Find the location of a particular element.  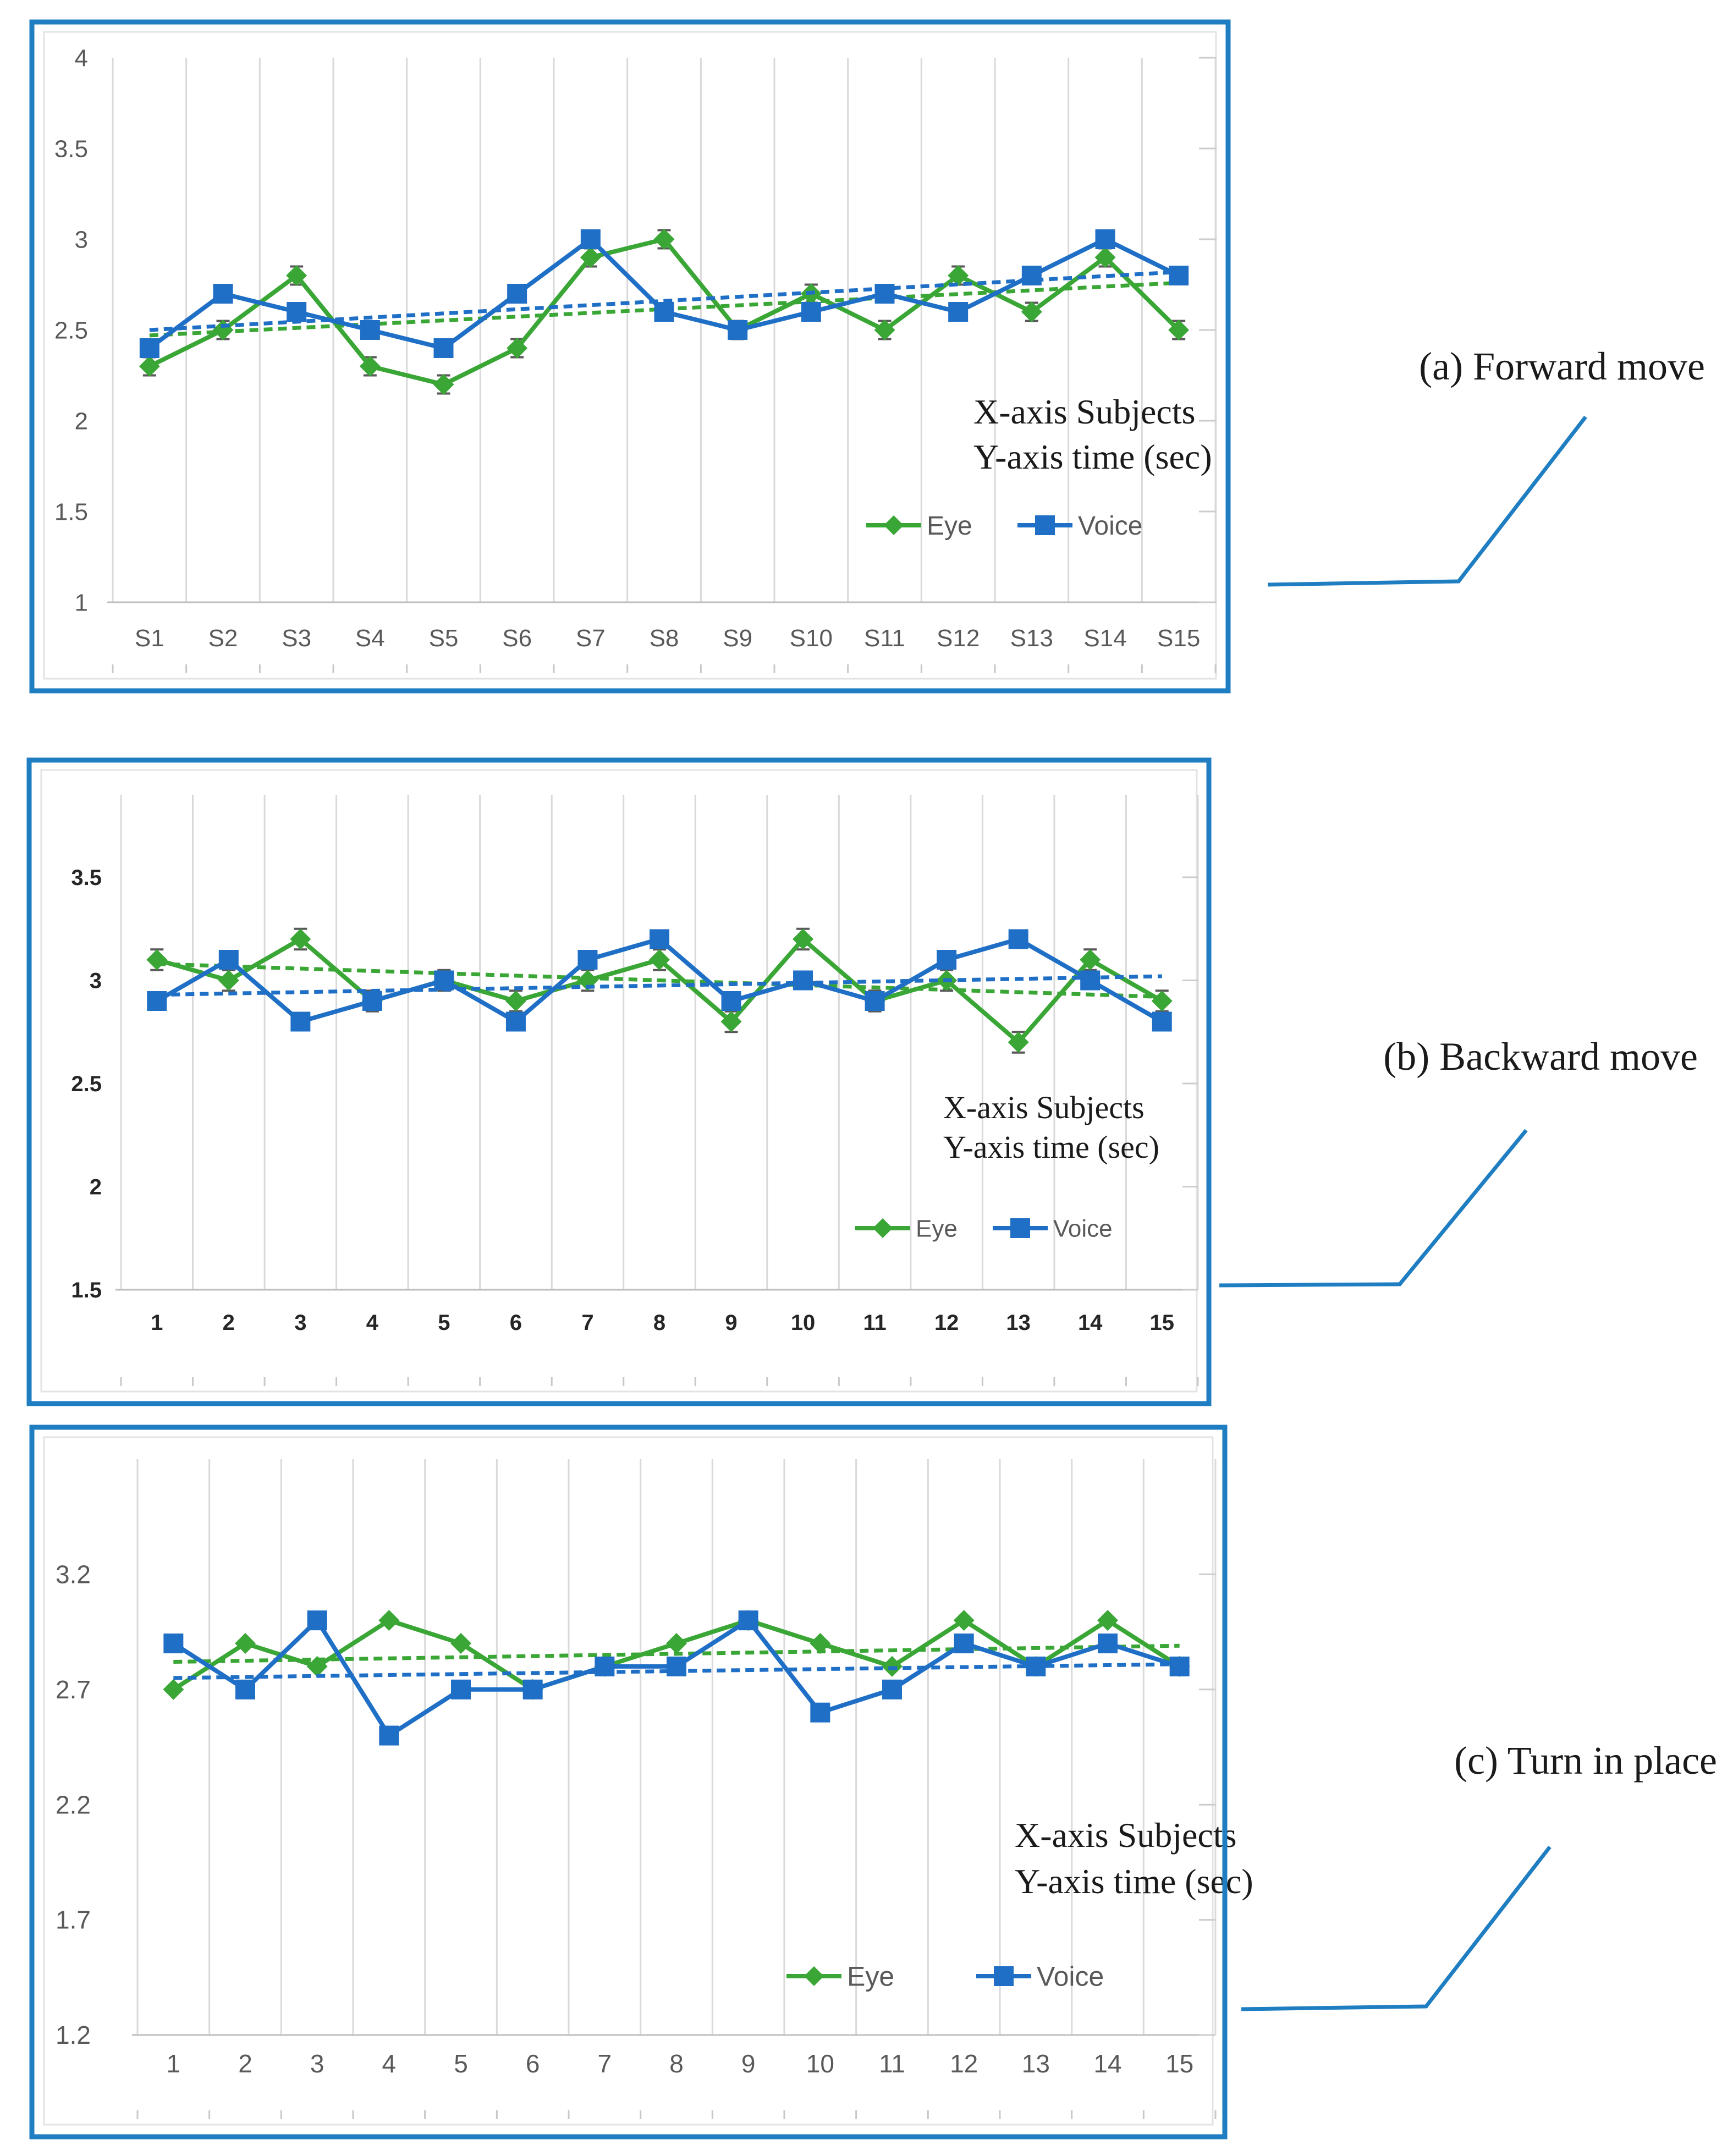

x-tick-label: 4 is located at coordinates (390, 2063).